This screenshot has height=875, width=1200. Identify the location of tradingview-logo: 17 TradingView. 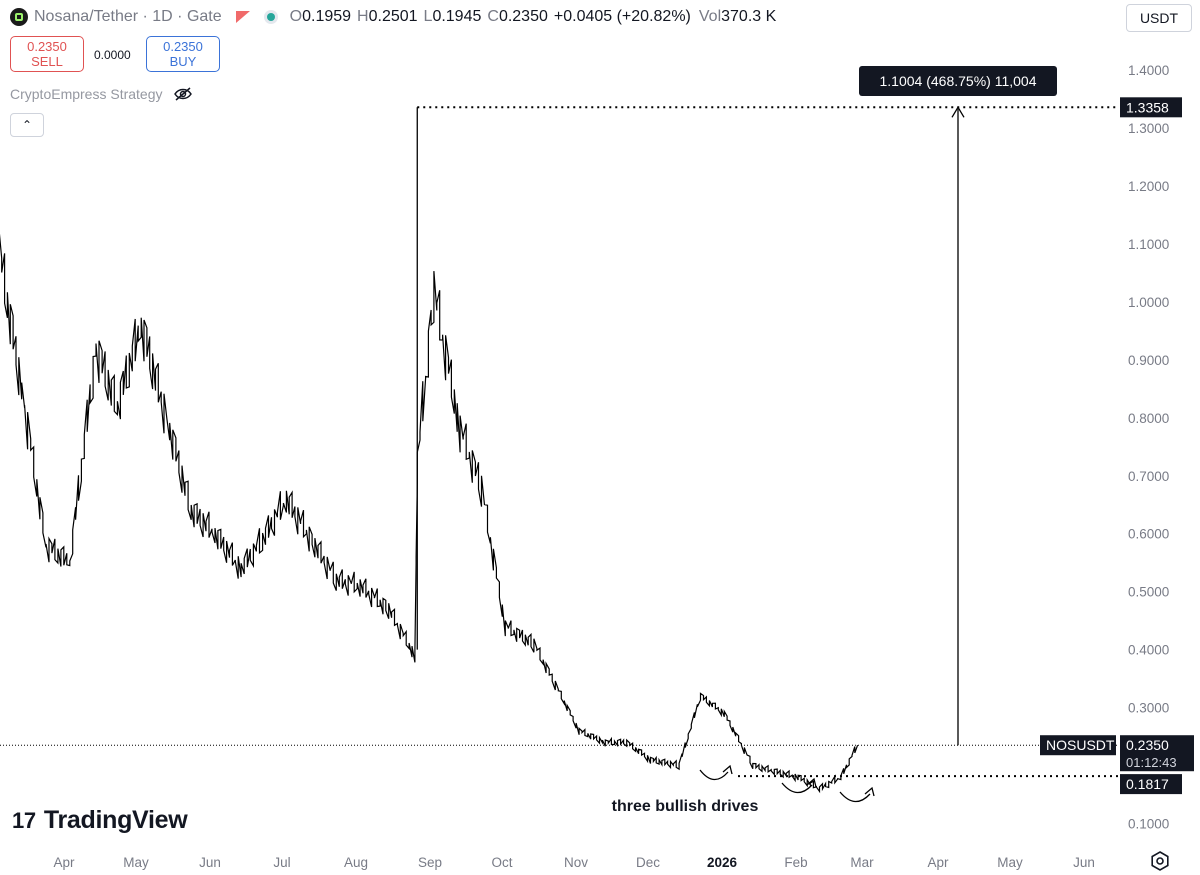
(100, 820).